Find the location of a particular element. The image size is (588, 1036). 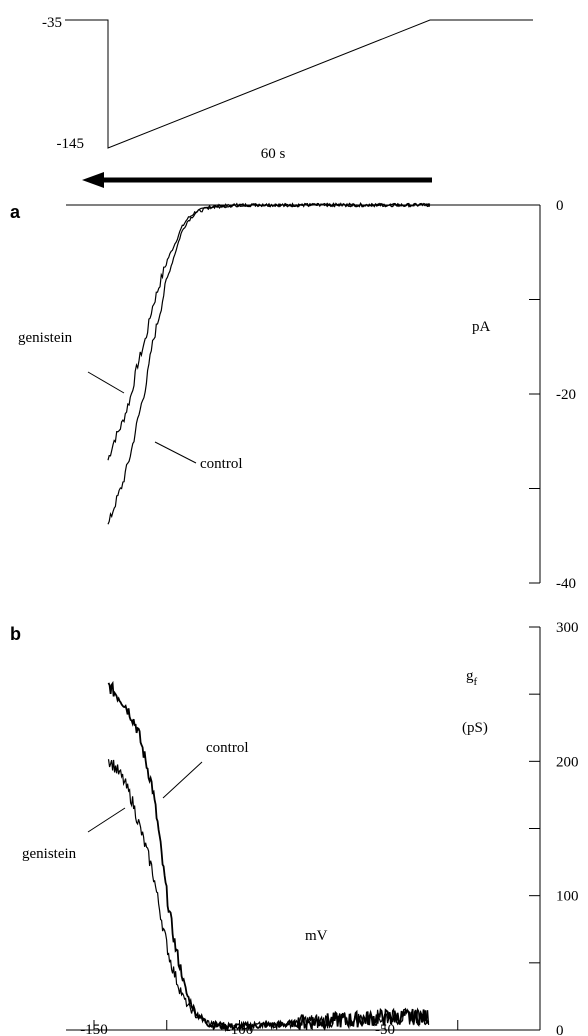

panel-a-y-ticks: 0 -20 -40 is located at coordinates (552, 395).